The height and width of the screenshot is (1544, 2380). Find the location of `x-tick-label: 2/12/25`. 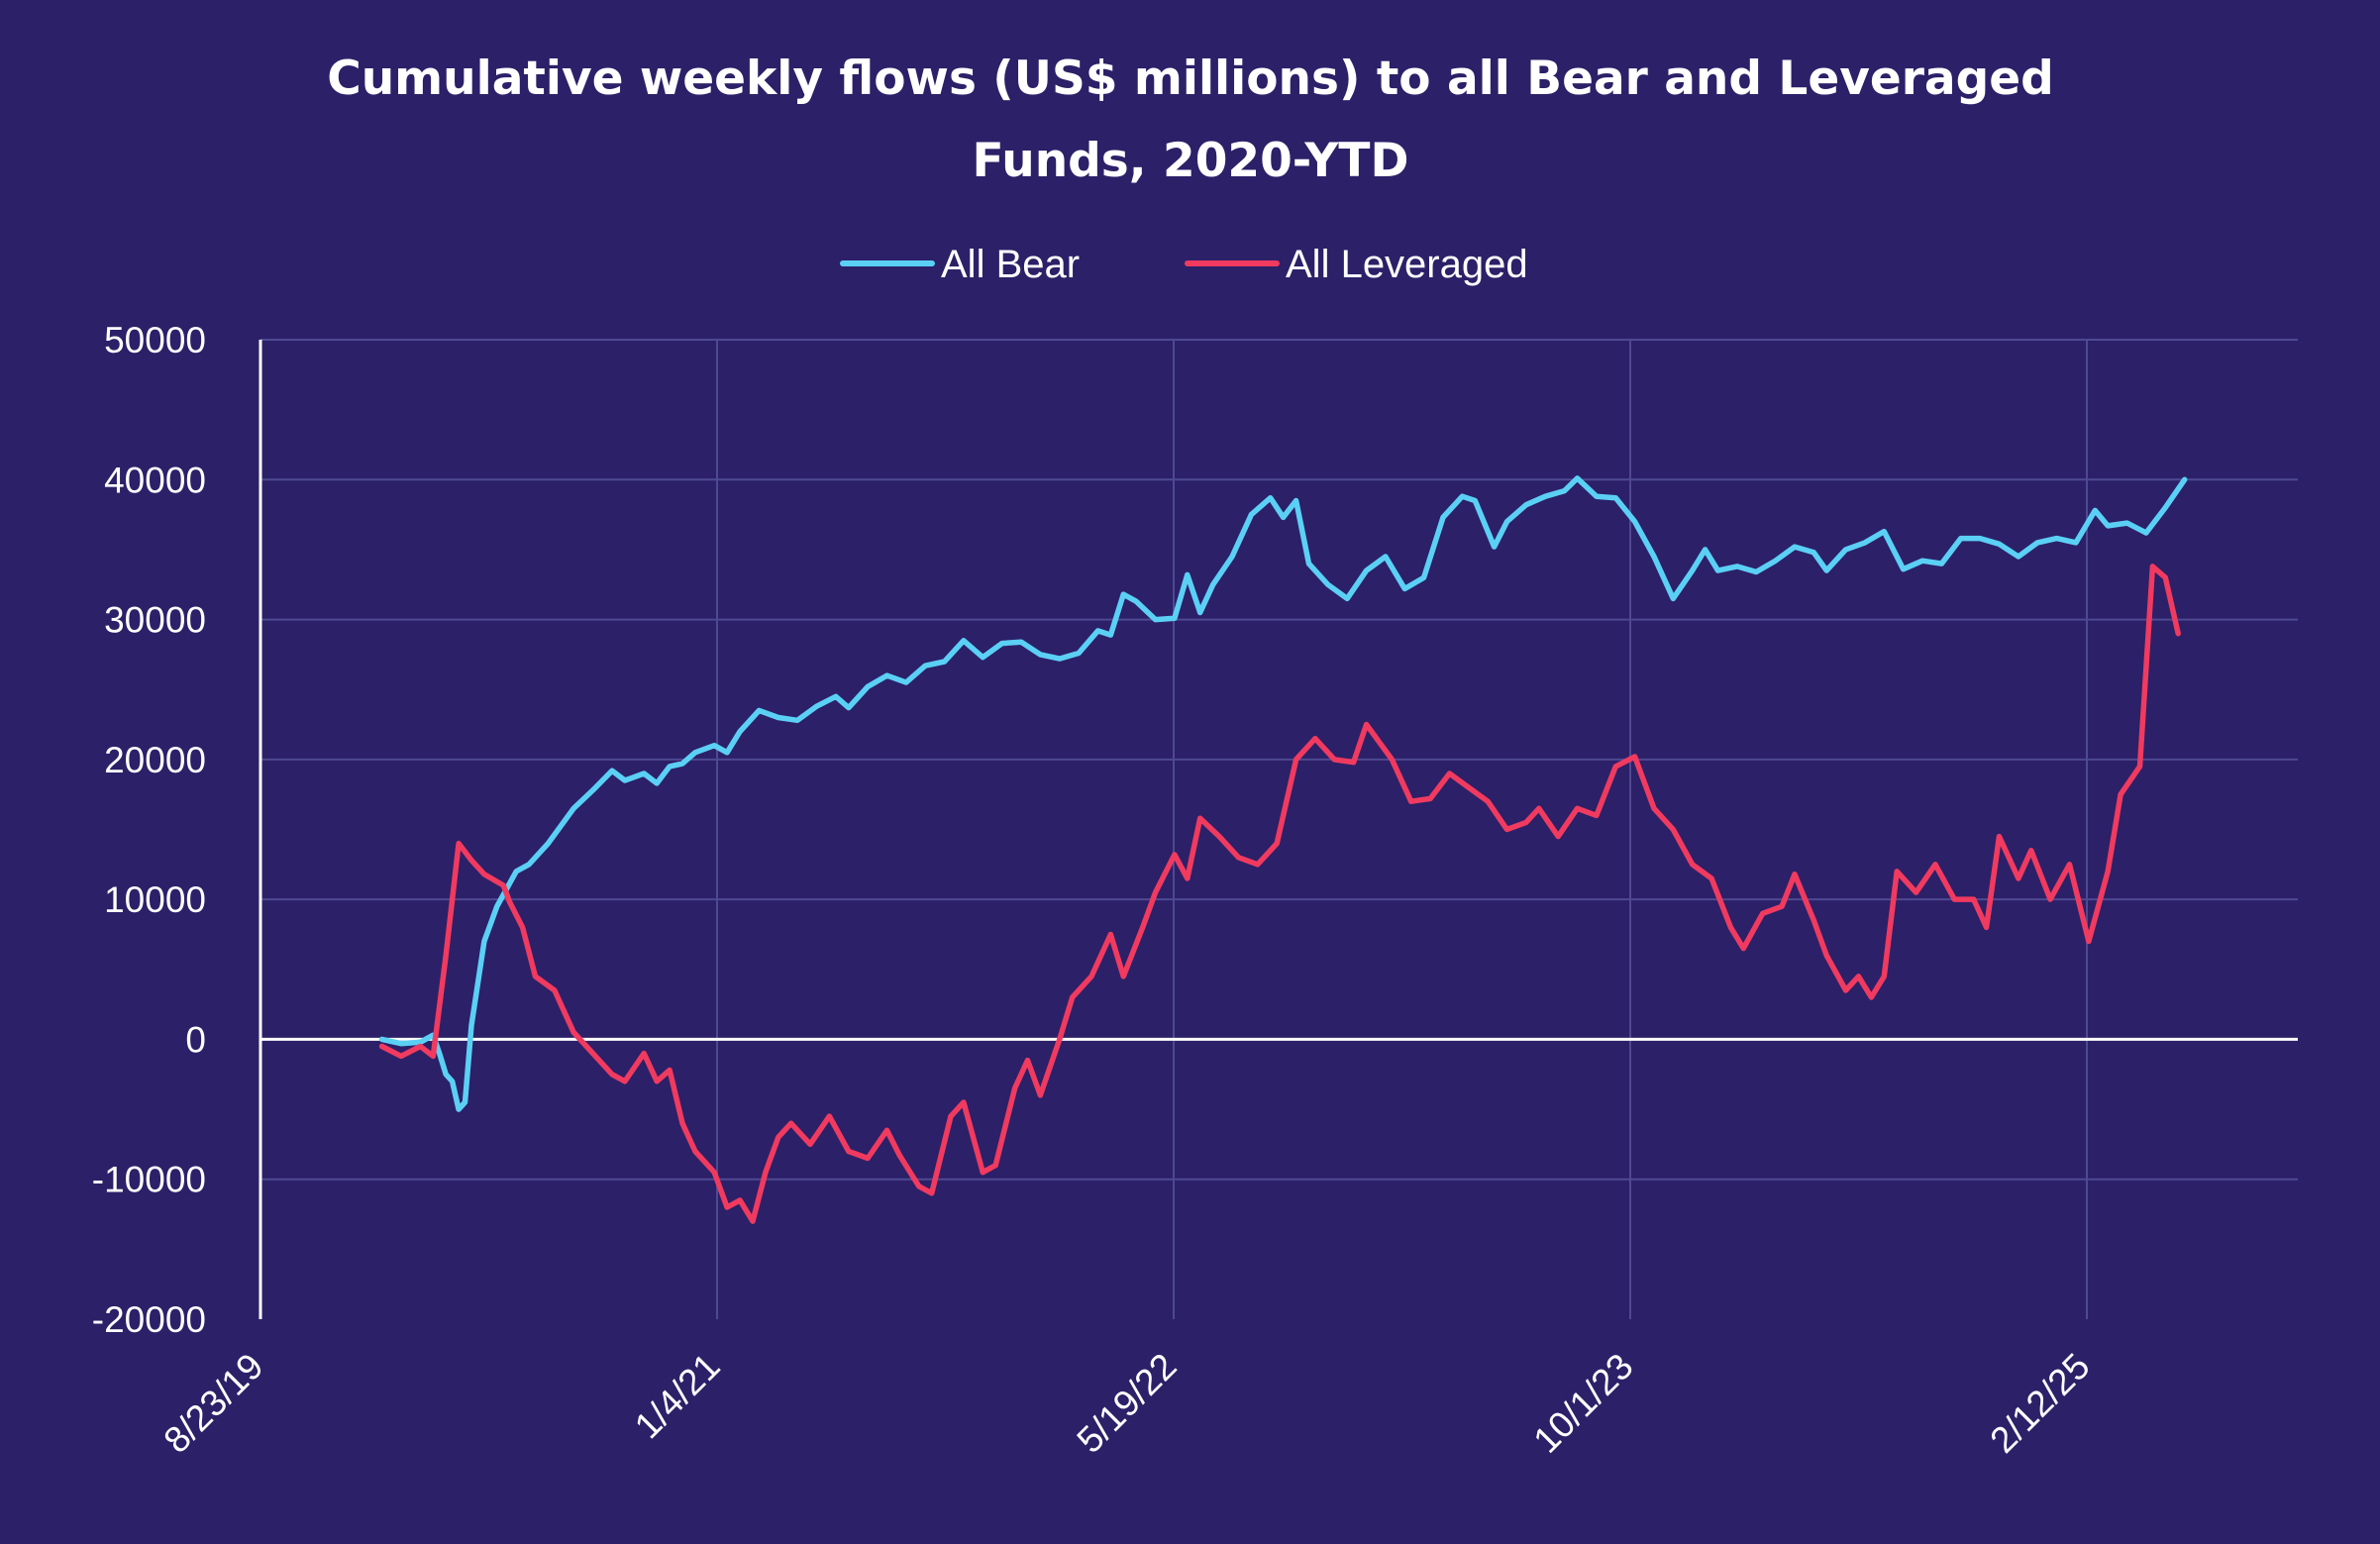

x-tick-label: 2/12/25 is located at coordinates (2039, 1403).